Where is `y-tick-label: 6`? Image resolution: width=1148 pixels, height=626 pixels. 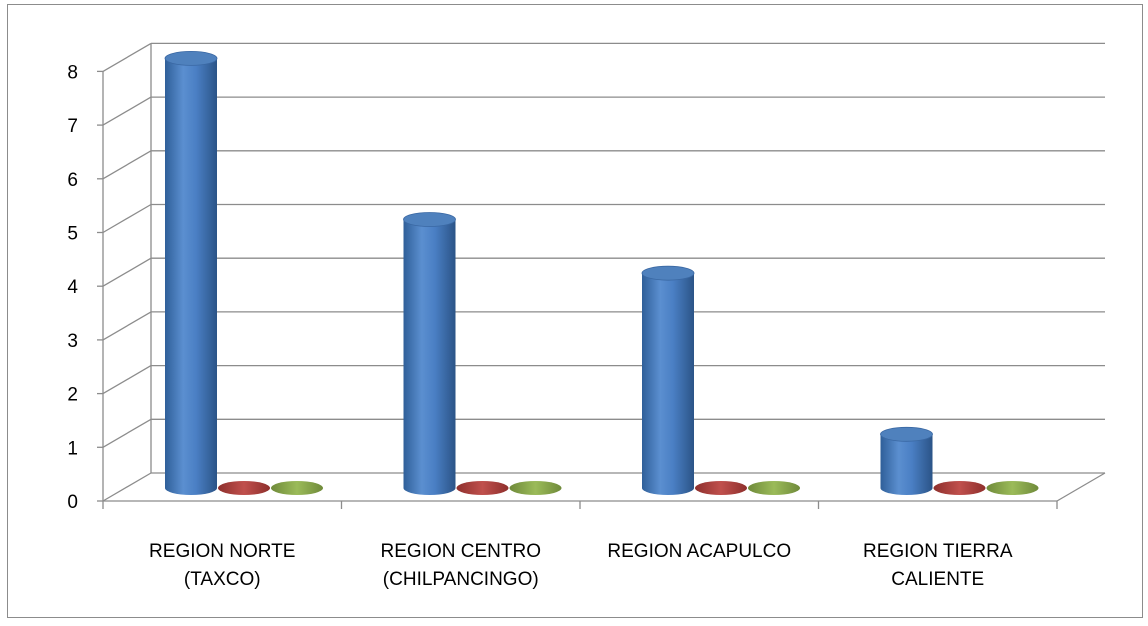
y-tick-label: 6 is located at coordinates (72, 180).